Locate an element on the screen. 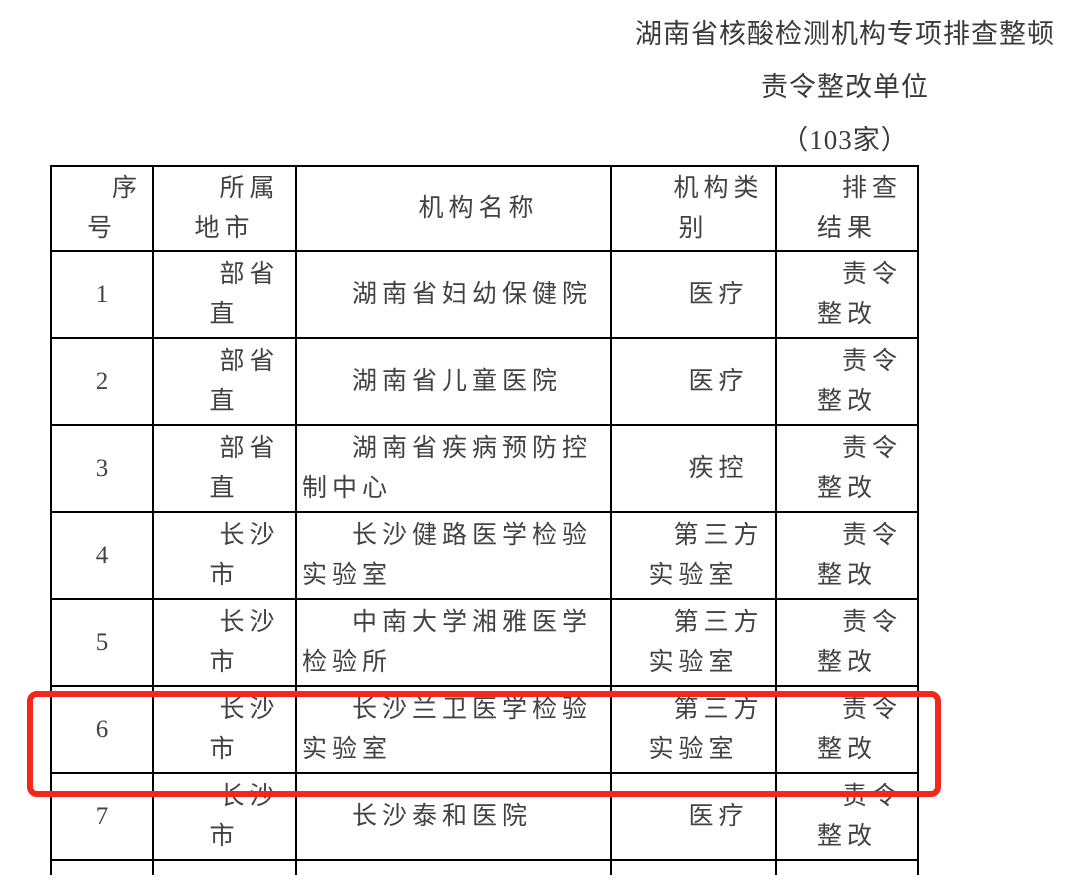 Image resolution: width=1080 pixels, height=882 pixels. cell-index: 5 is located at coordinates (102, 642).